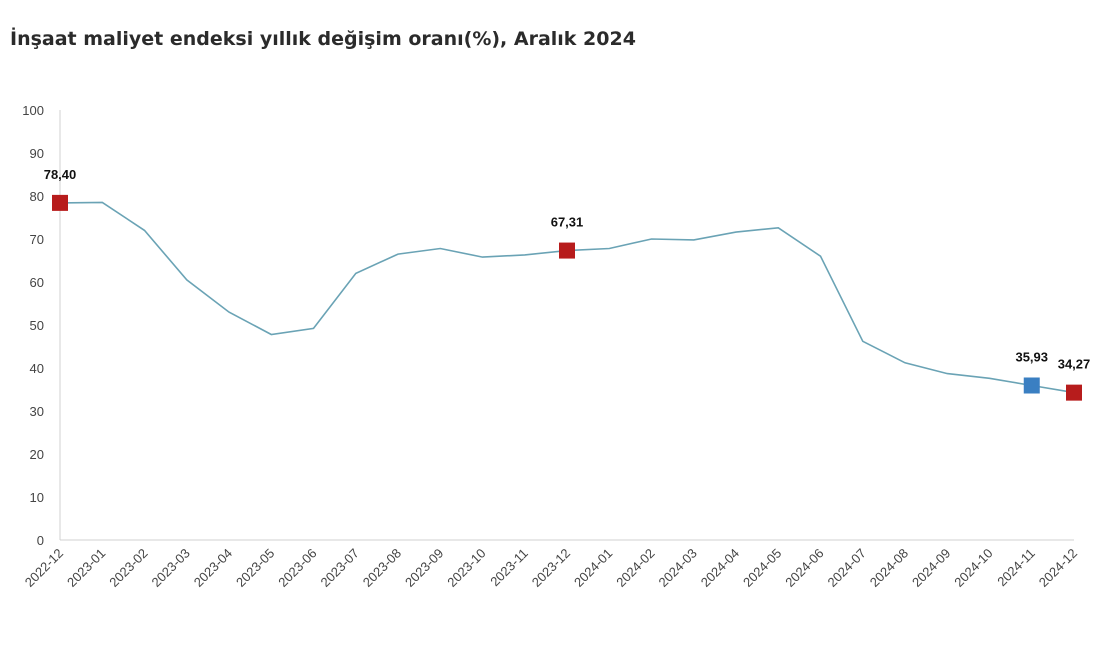  Describe the element at coordinates (37, 239) in the screenshot. I see `y-tick-label: 70` at that location.